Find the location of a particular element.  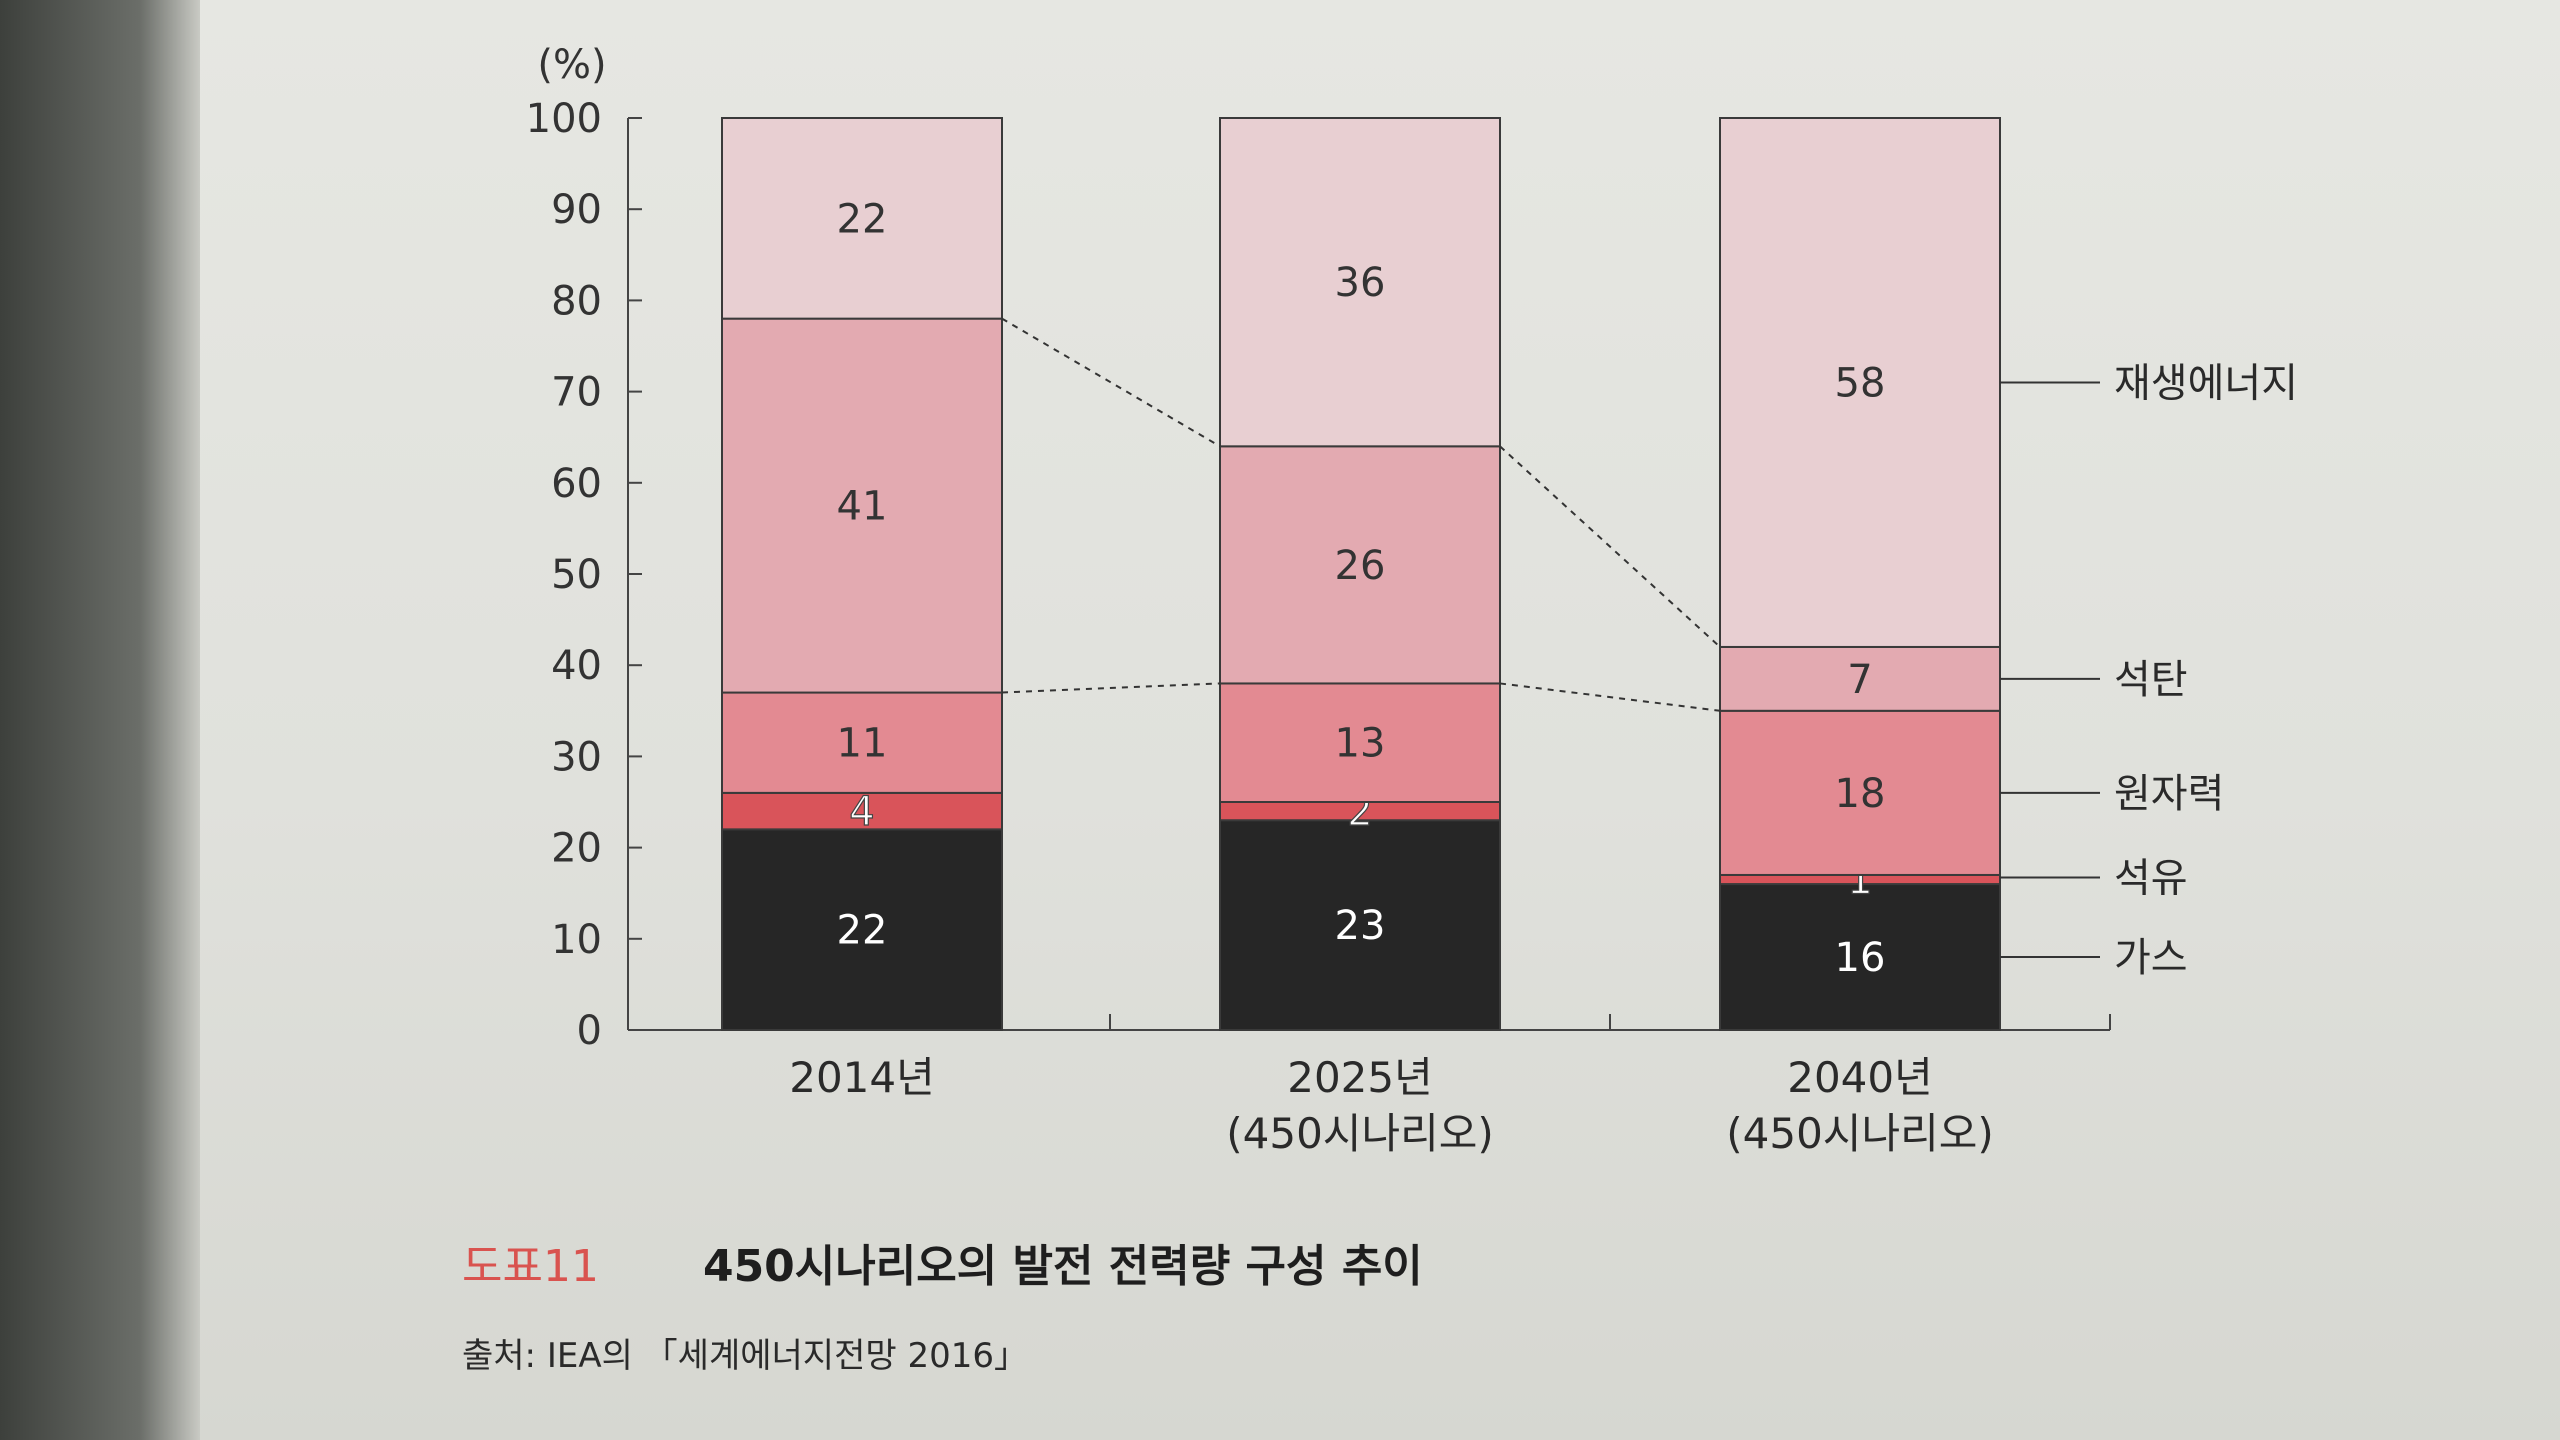

data-label-3-석탄: 7 is located at coordinates (1859, 680).